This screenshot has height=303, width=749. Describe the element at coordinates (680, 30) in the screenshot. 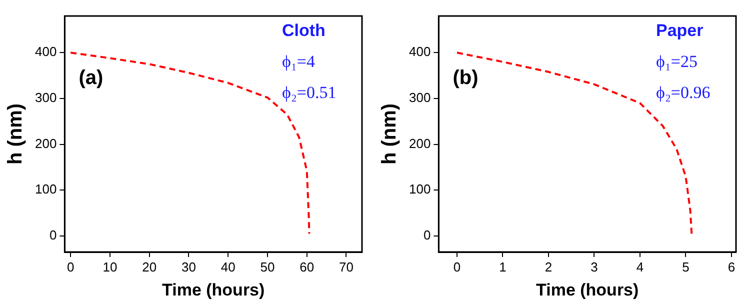

I see `annotation: Paper` at that location.